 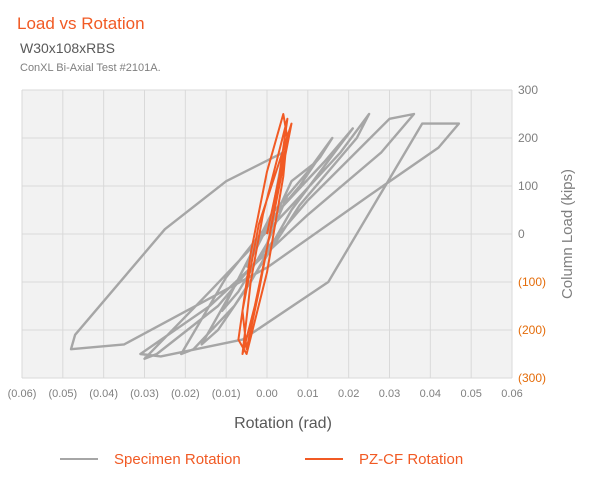 What do you see at coordinates (411, 459) in the screenshot?
I see `legend-label: PZ-CF Rotation` at bounding box center [411, 459].